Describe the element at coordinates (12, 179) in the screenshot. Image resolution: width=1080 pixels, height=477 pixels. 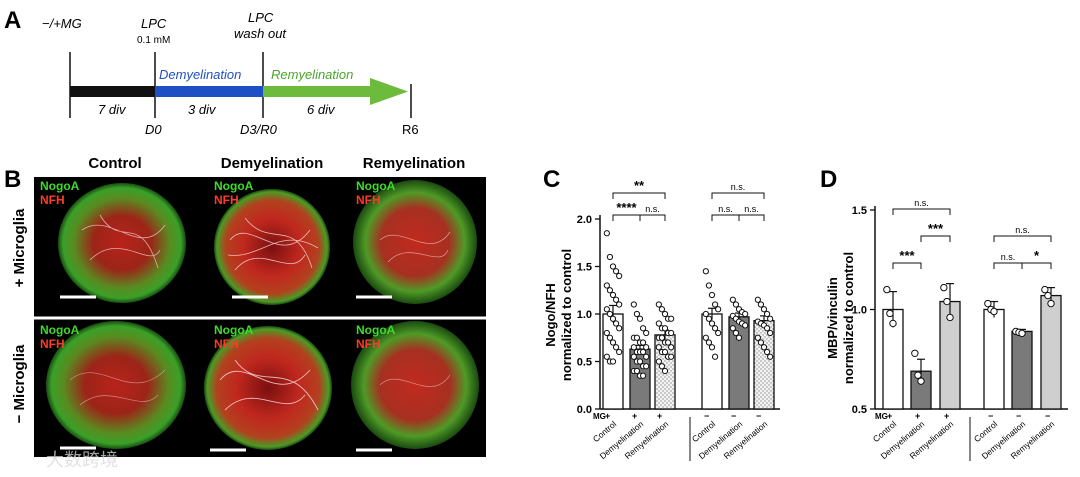
I see `panel-b-label: B` at that location.